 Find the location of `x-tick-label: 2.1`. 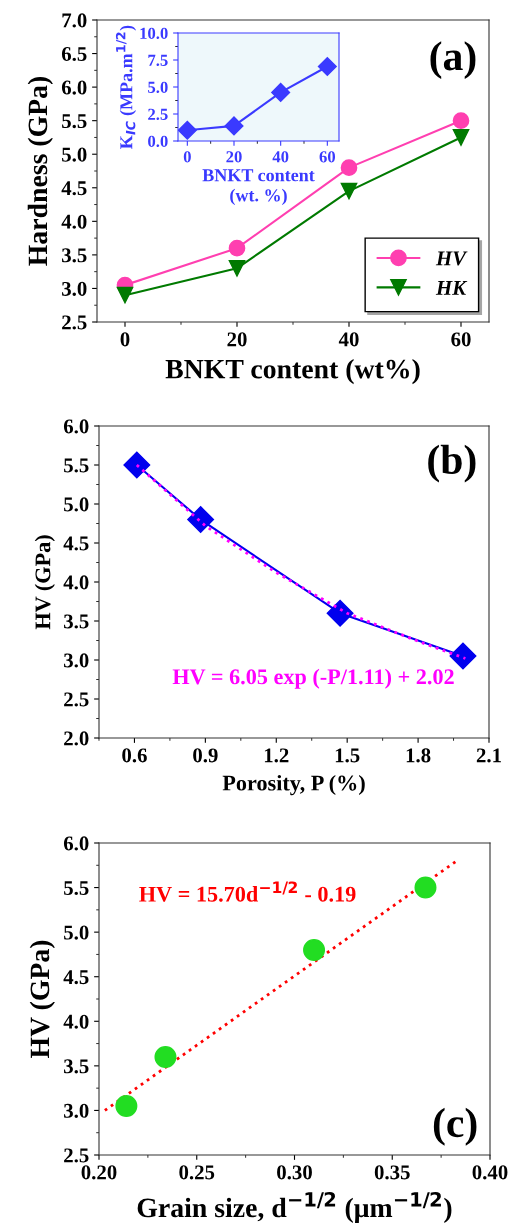

x-tick-label: 2.1 is located at coordinates (488, 755).